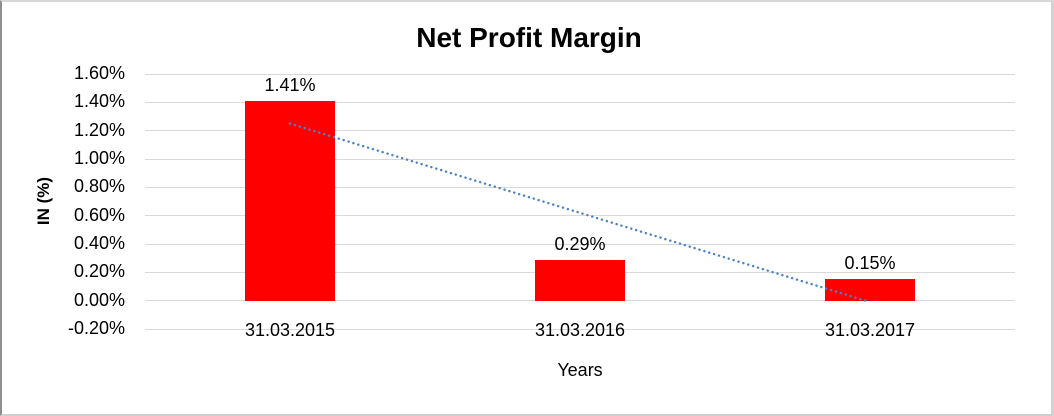  What do you see at coordinates (99, 243) in the screenshot?
I see `y-tick-label: 0.40%` at bounding box center [99, 243].